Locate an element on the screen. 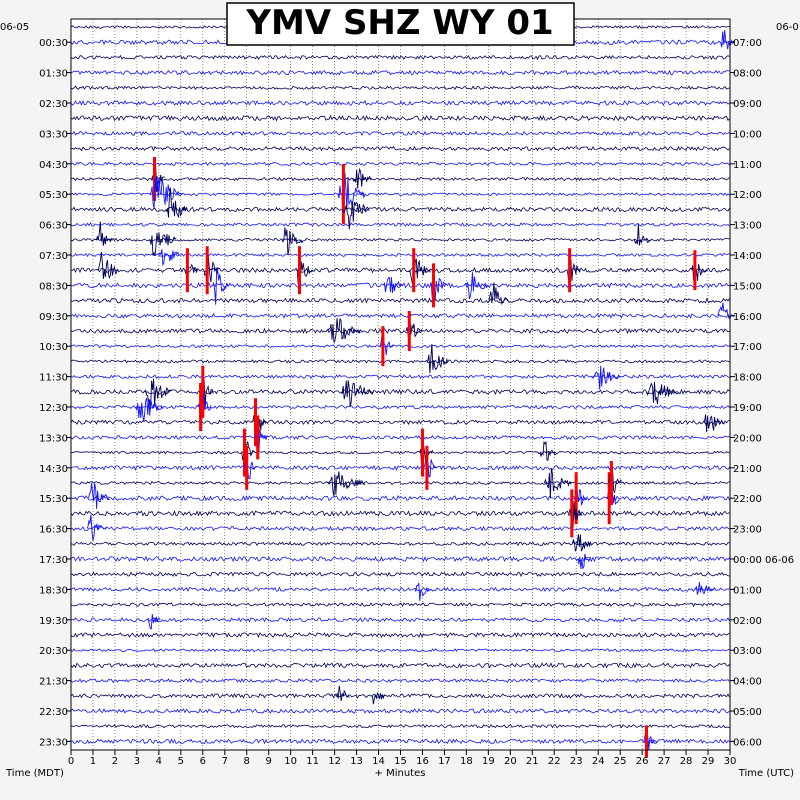 The width and height of the screenshot is (800, 800). left-time-label-16: 15:30 is located at coordinates (53, 499).